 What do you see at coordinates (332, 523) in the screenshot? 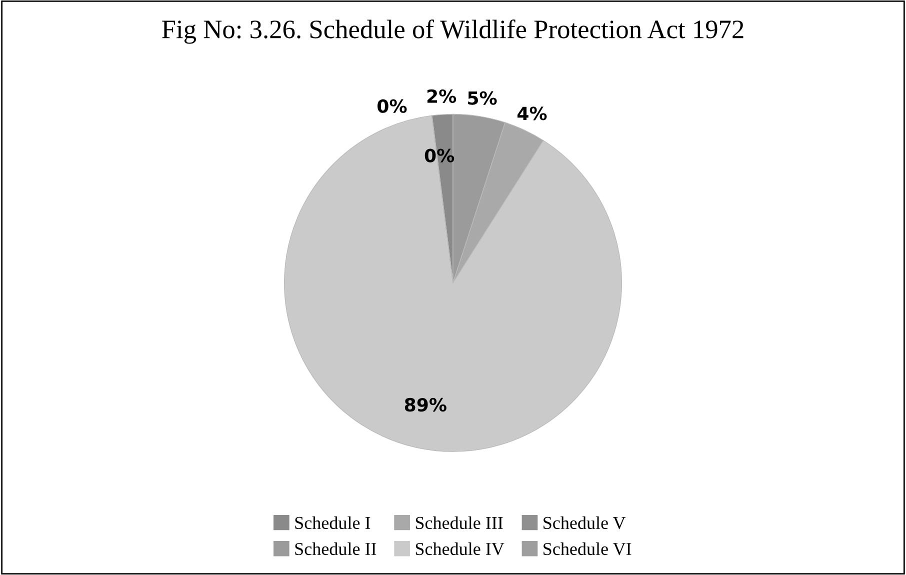
I see `legend-label: Schedule I` at bounding box center [332, 523].